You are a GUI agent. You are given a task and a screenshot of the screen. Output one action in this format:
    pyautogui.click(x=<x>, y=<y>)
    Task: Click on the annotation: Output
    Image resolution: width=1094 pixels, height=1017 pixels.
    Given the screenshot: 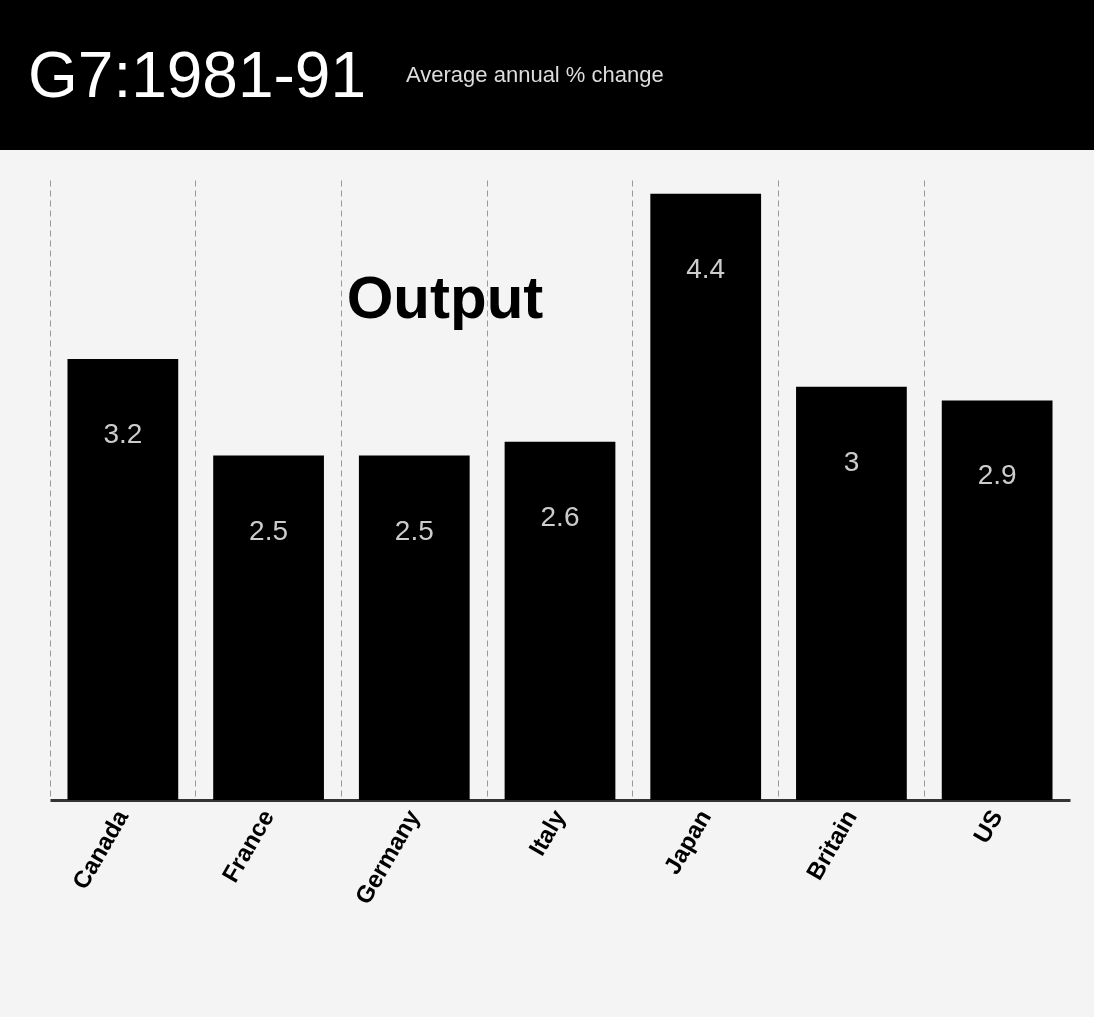 What is the action you would take?
    pyautogui.click(x=445, y=297)
    